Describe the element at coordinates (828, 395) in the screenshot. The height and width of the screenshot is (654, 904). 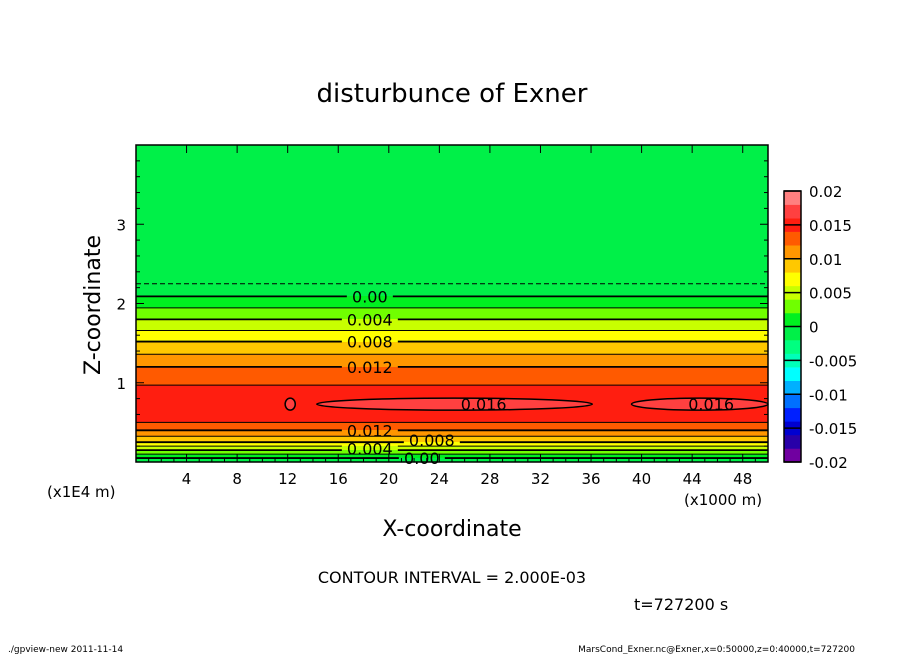
I see `colorbar-label: -0.01` at that location.